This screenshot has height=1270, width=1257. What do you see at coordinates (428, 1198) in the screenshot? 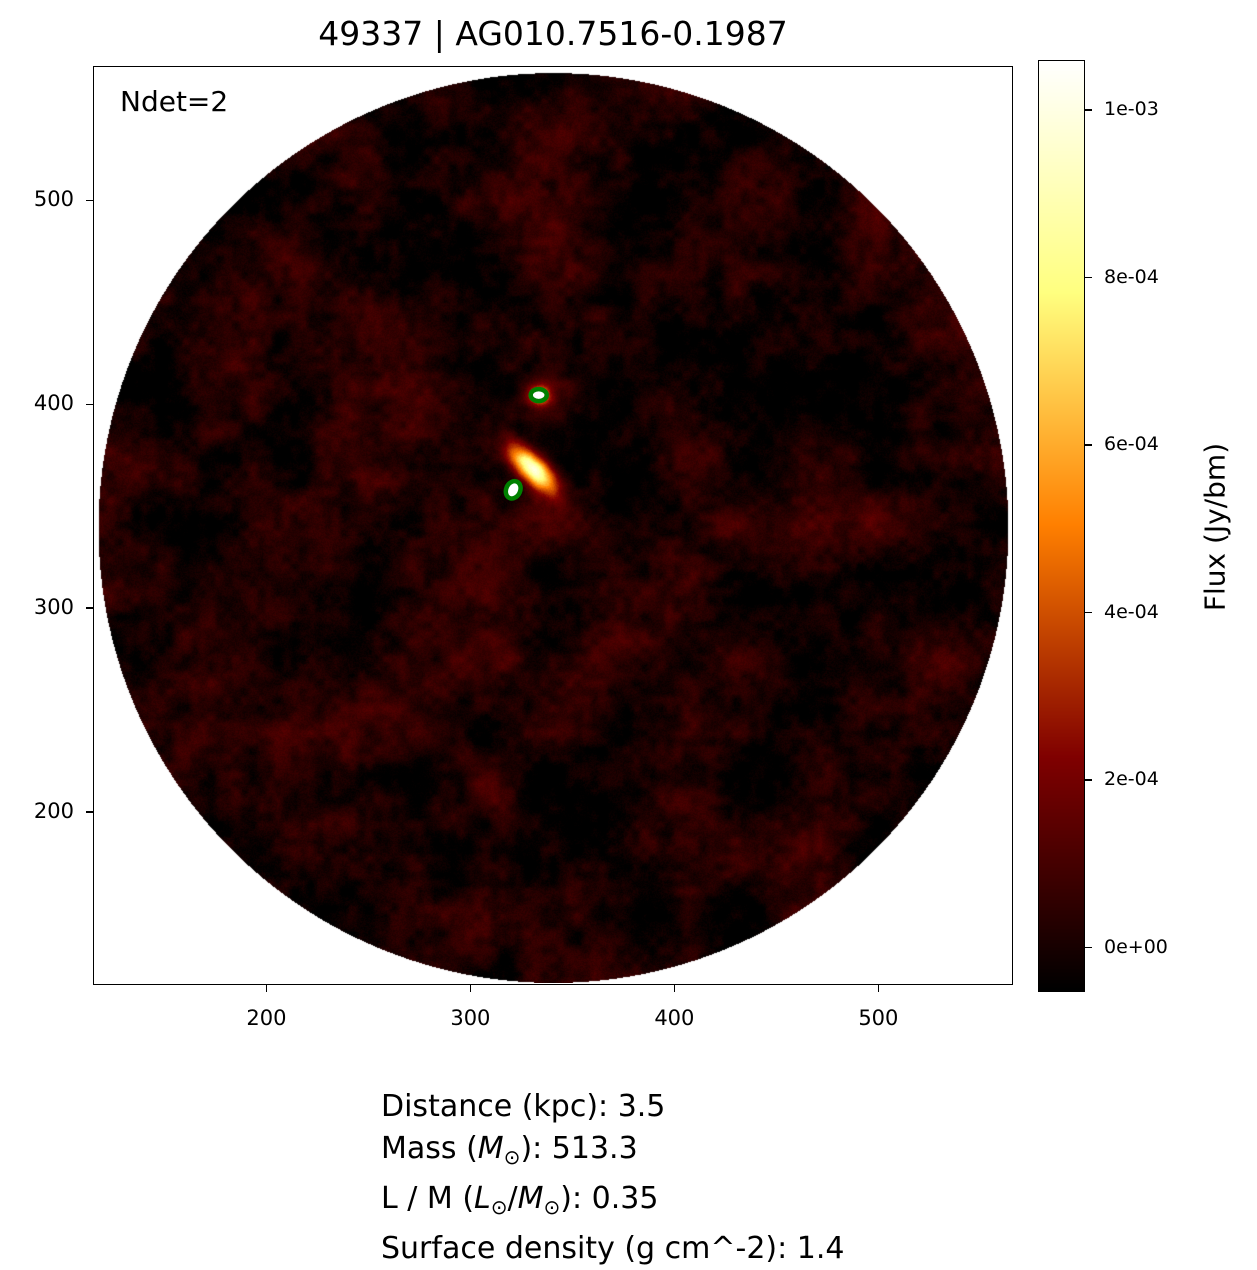
I see `lm-label: L / M (` at bounding box center [428, 1198].